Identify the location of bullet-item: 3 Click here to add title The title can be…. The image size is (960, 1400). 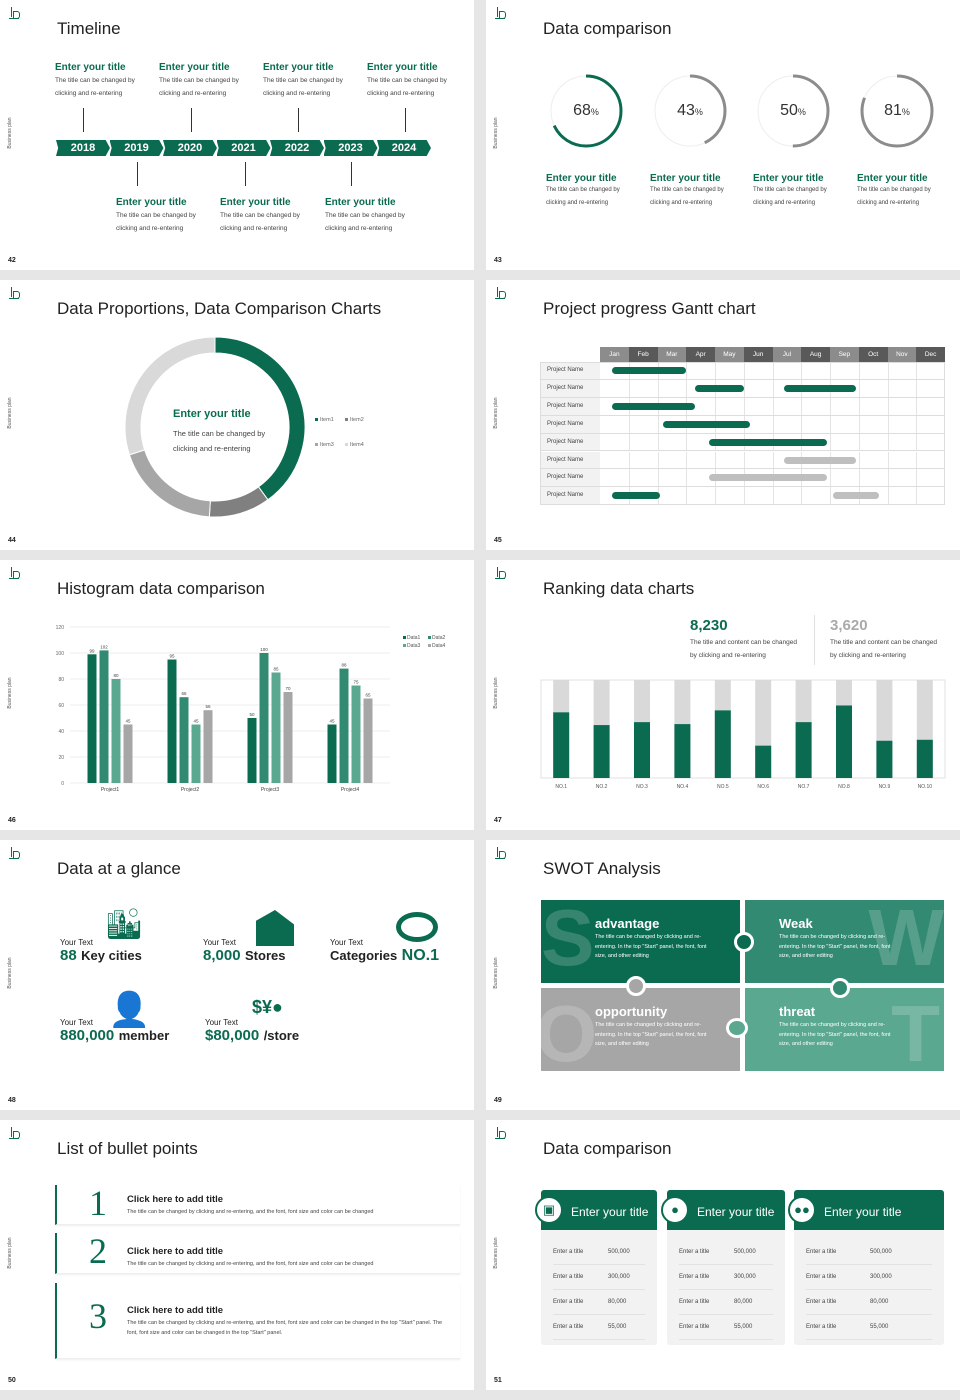
(257, 1321).